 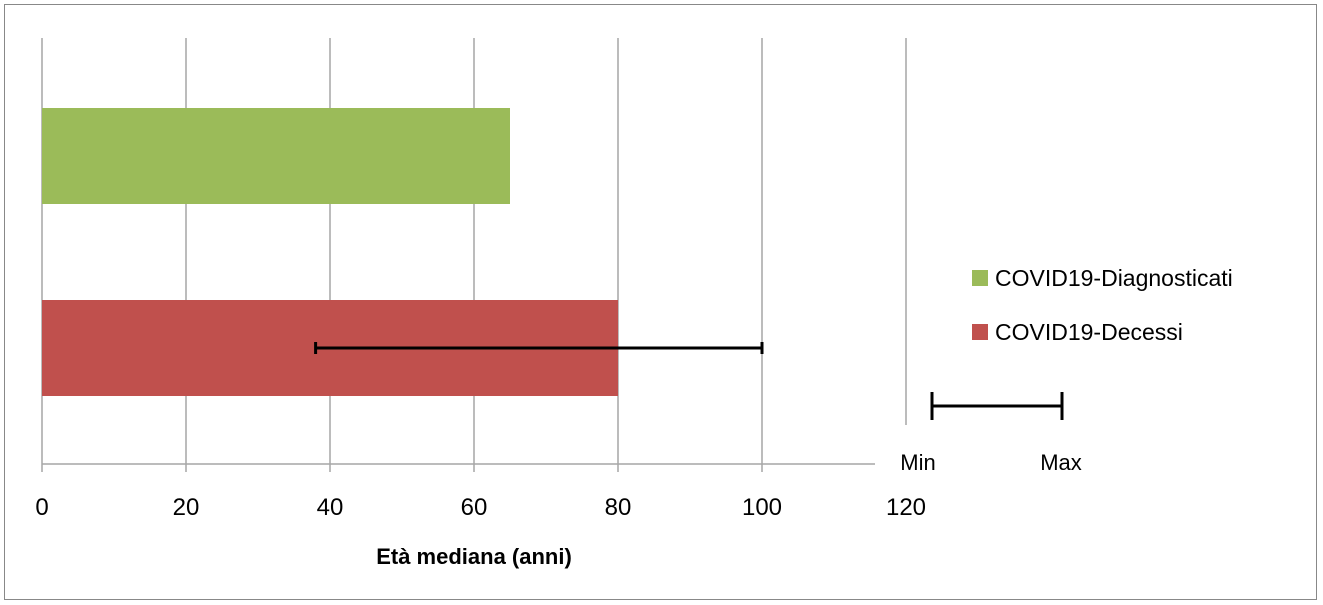 What do you see at coordinates (276, 156) in the screenshot?
I see `bar-diagnosticati` at bounding box center [276, 156].